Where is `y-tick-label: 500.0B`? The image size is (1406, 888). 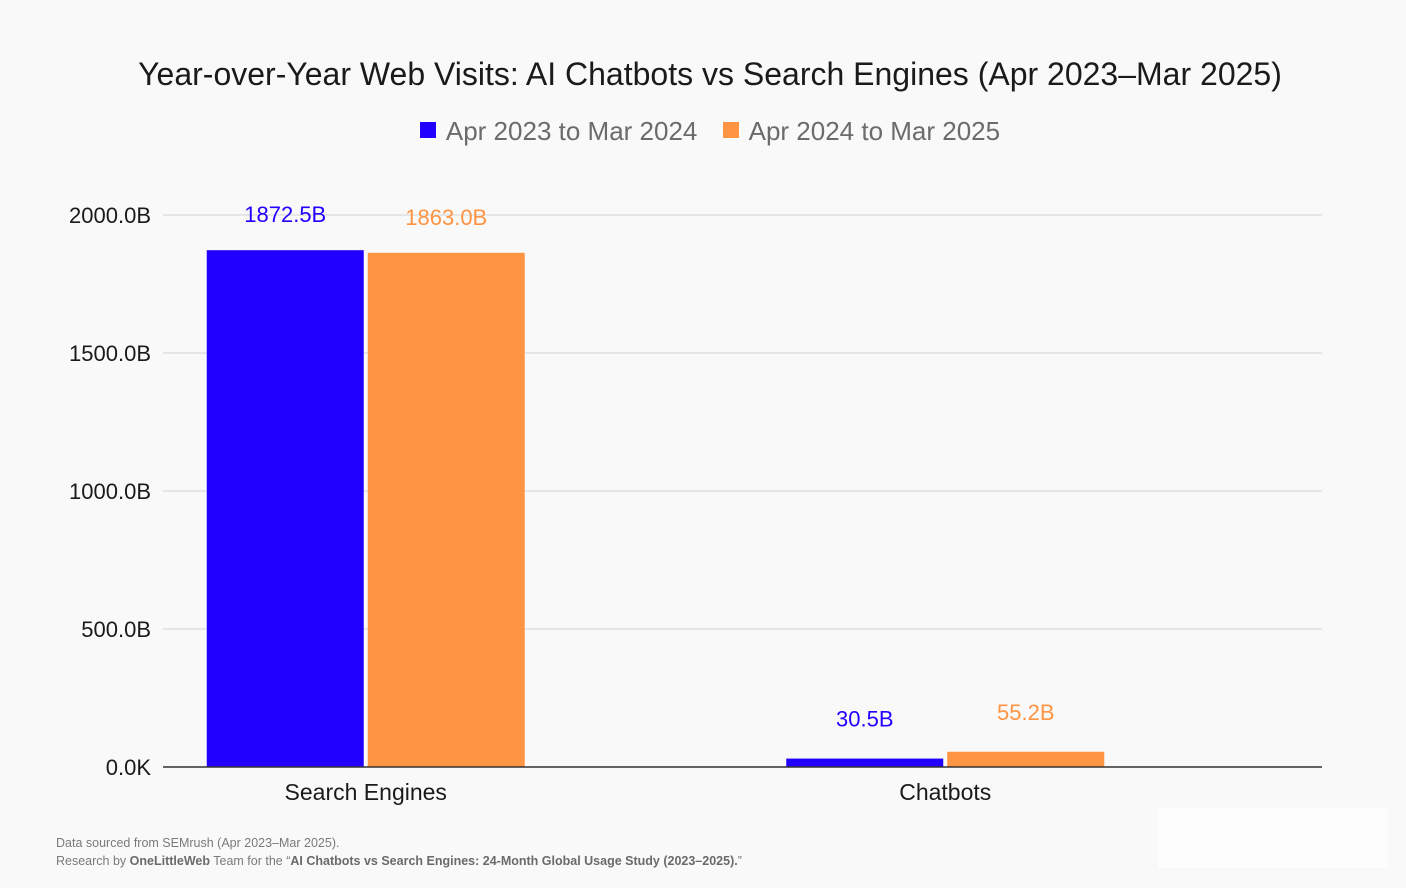 y-tick-label: 500.0B is located at coordinates (116, 629).